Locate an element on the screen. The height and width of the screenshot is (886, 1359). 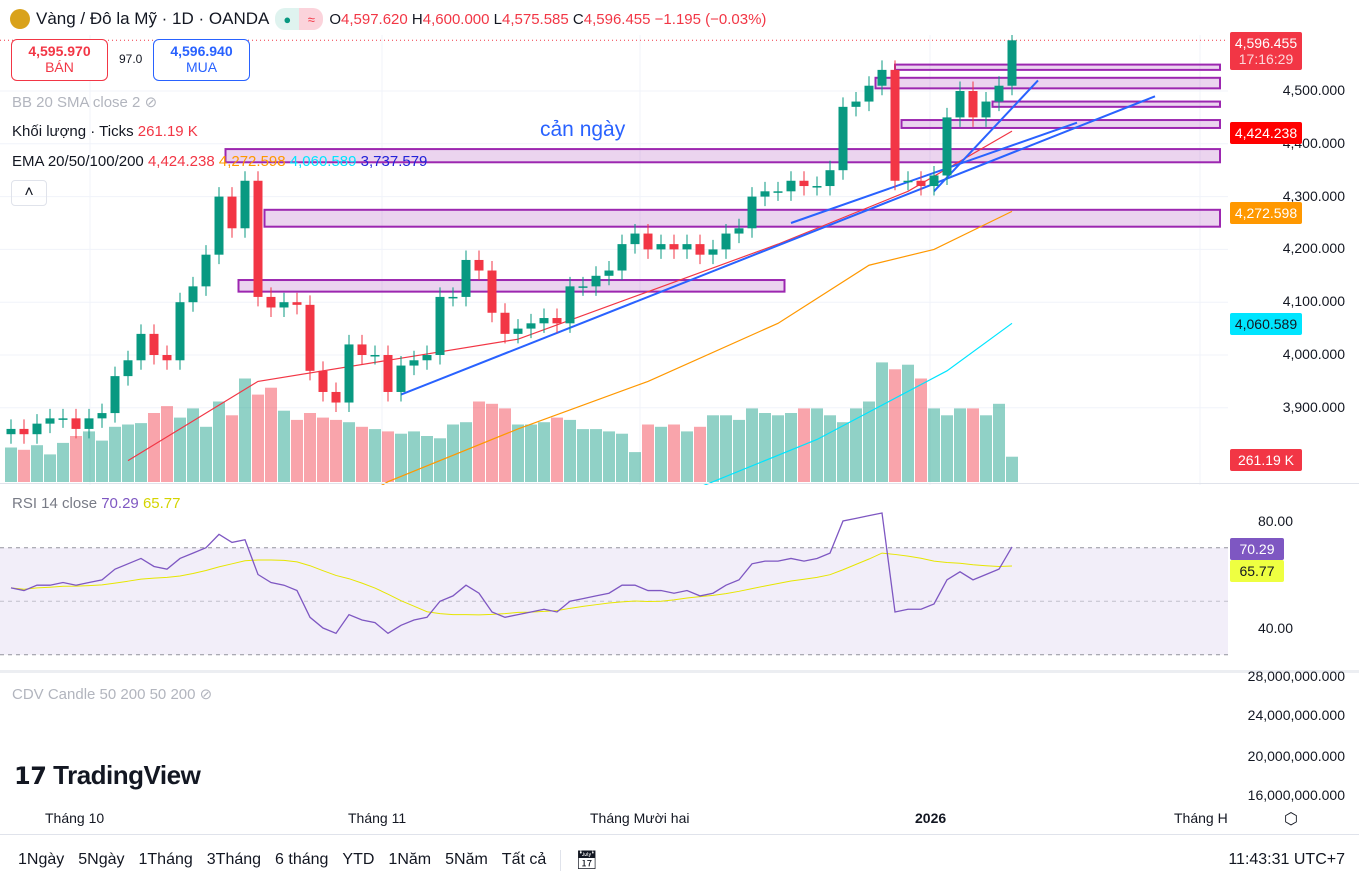
tradingview-logo: 𝟭𝟳 TradingView is located at coordinates (107, 775).